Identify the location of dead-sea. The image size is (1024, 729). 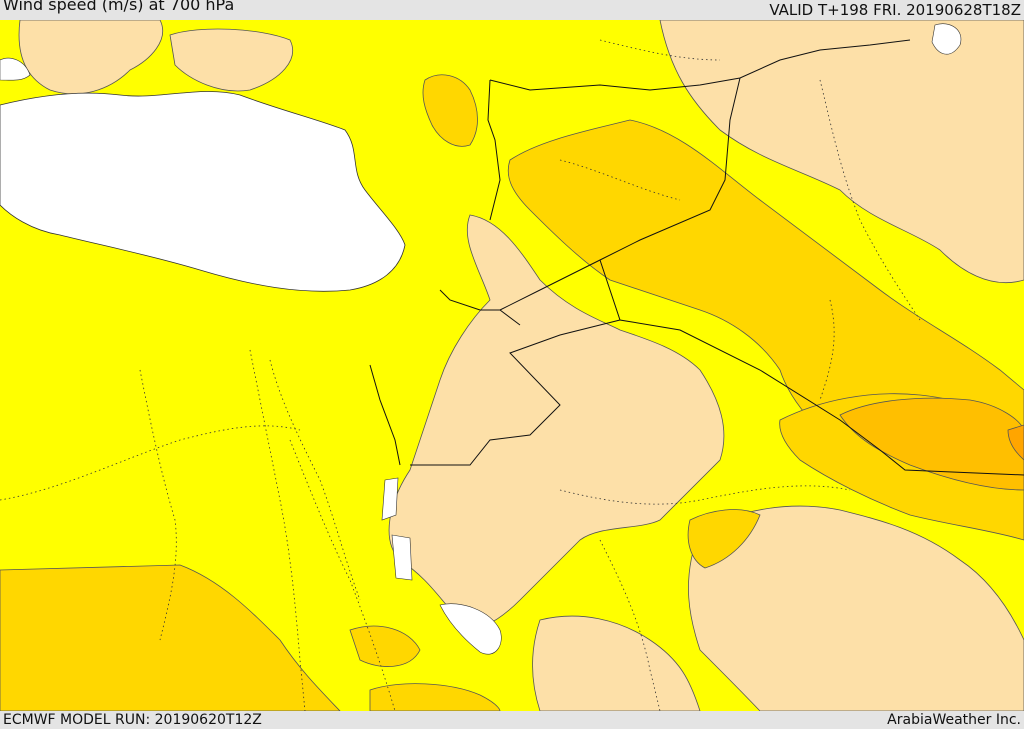
(390, 499).